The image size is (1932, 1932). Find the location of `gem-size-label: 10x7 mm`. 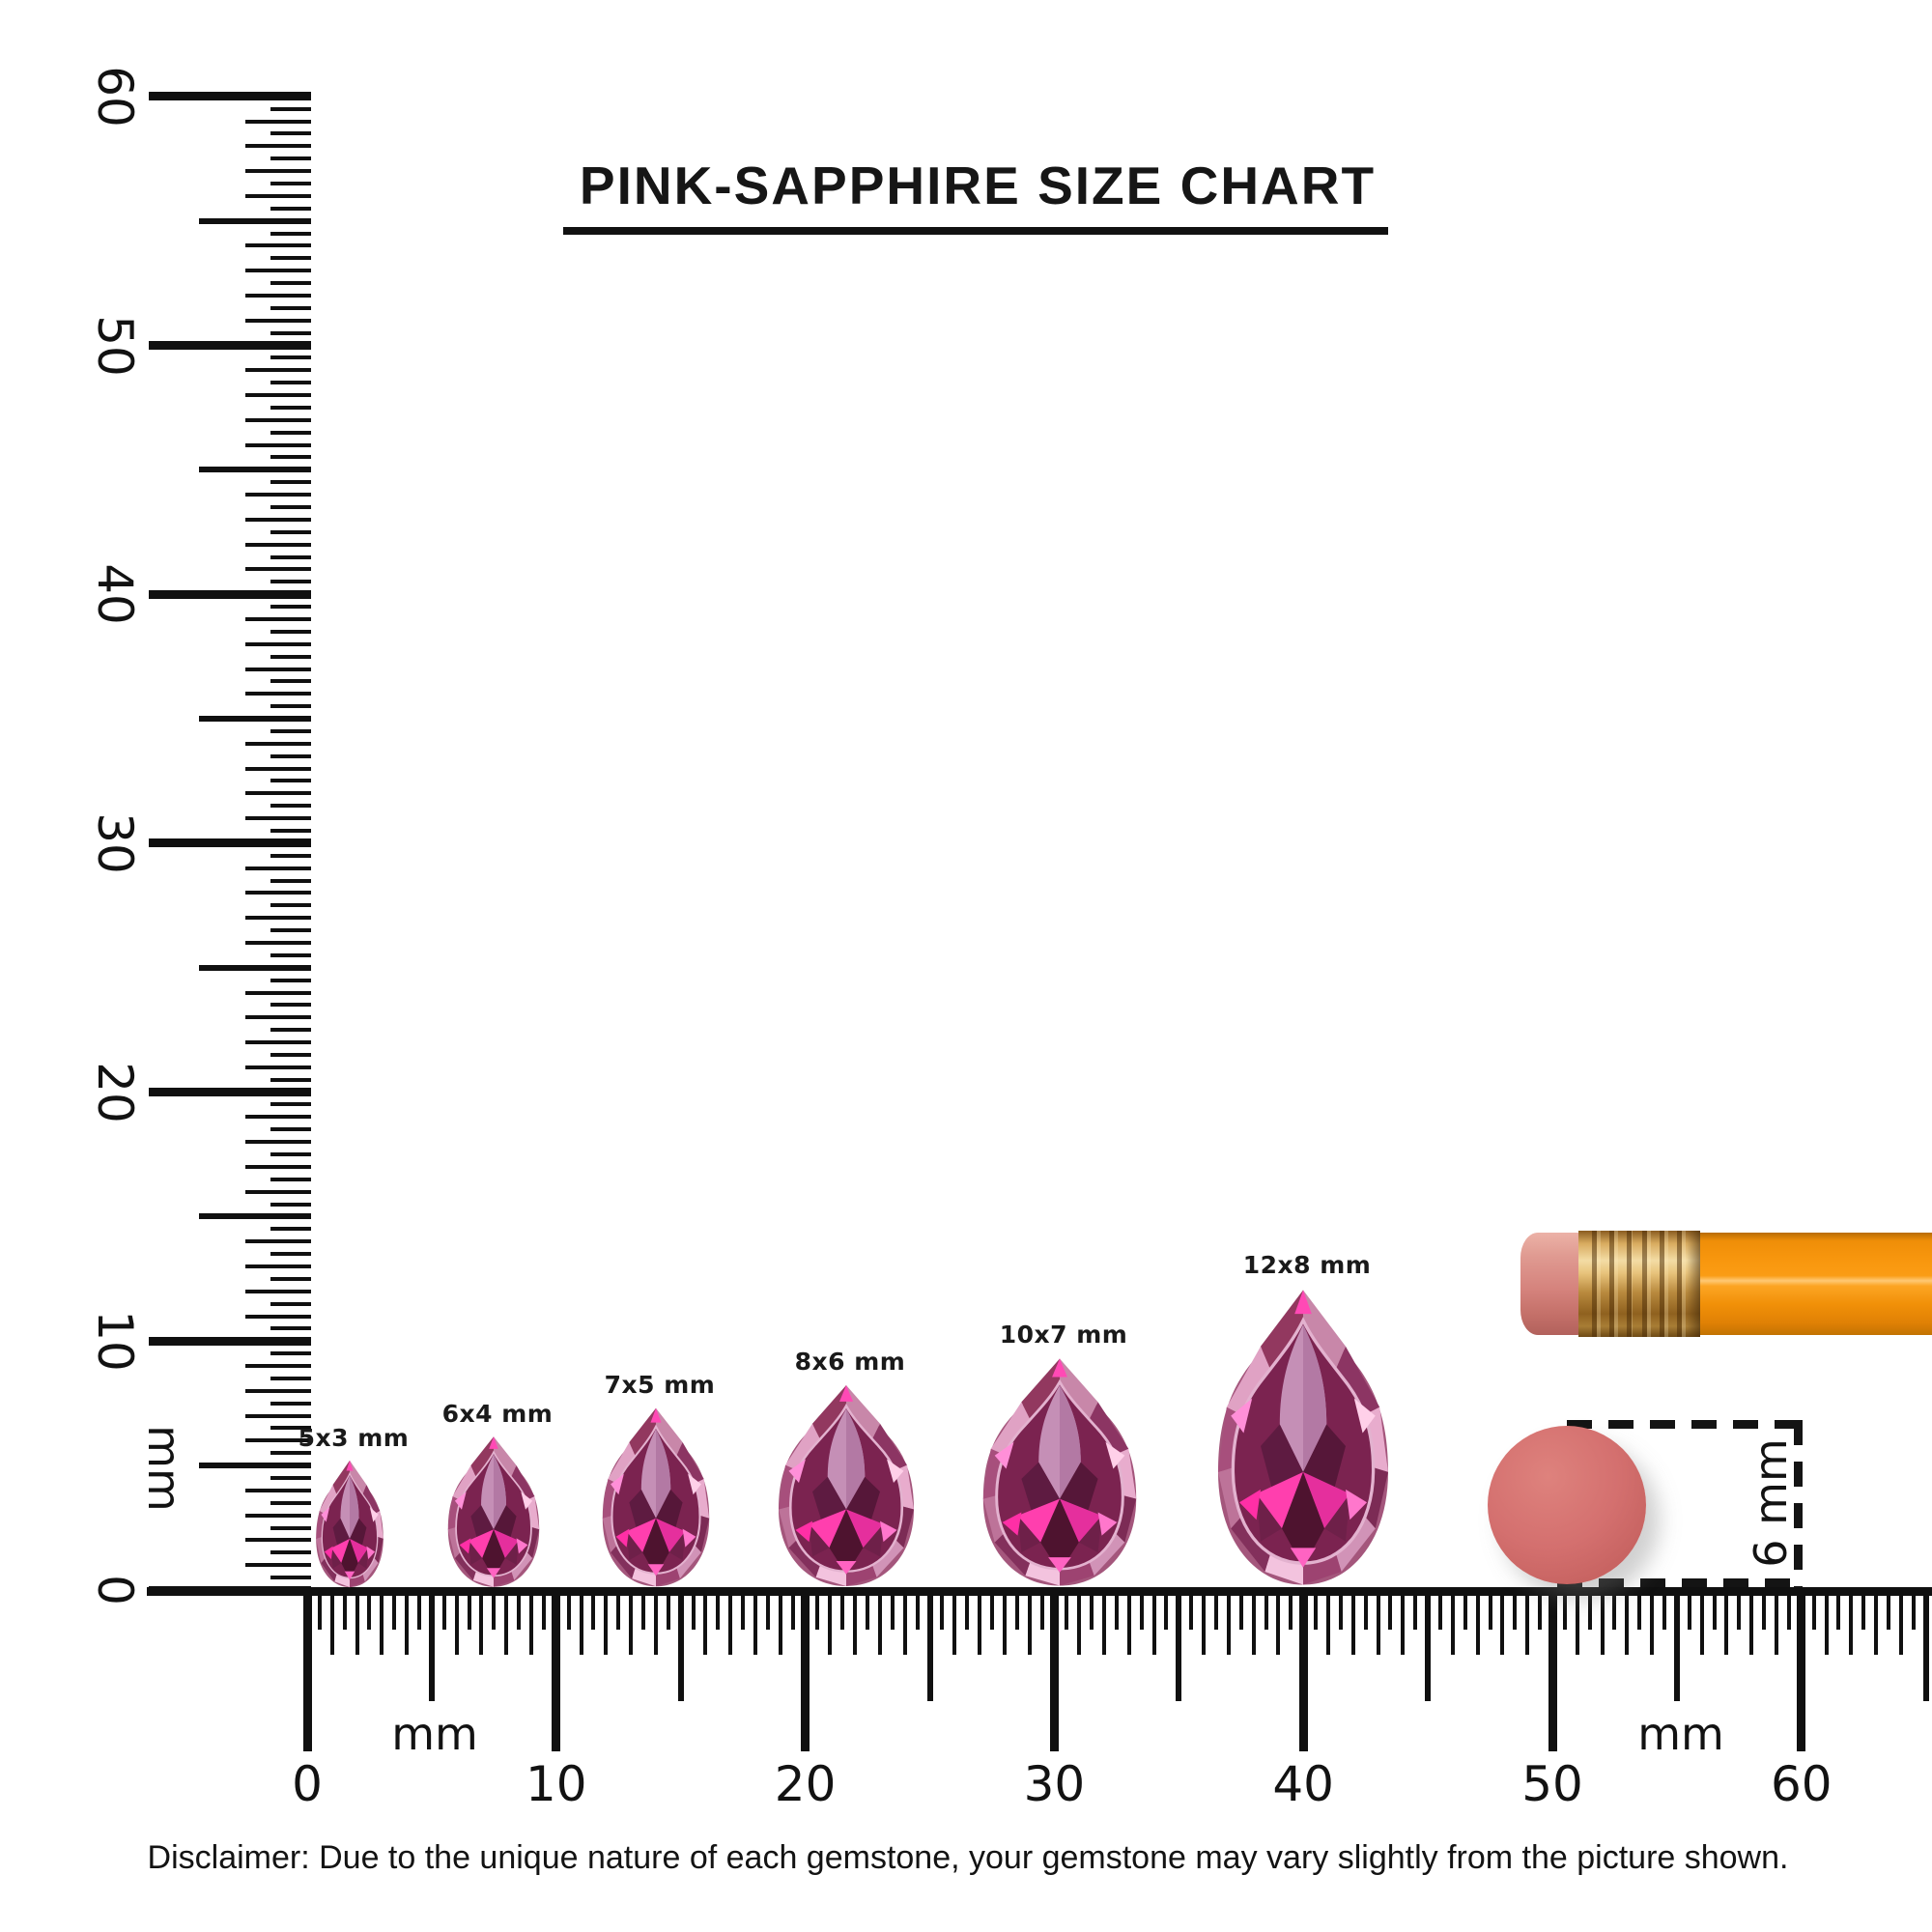

gem-size-label: 10x7 mm is located at coordinates (1063, 1335).